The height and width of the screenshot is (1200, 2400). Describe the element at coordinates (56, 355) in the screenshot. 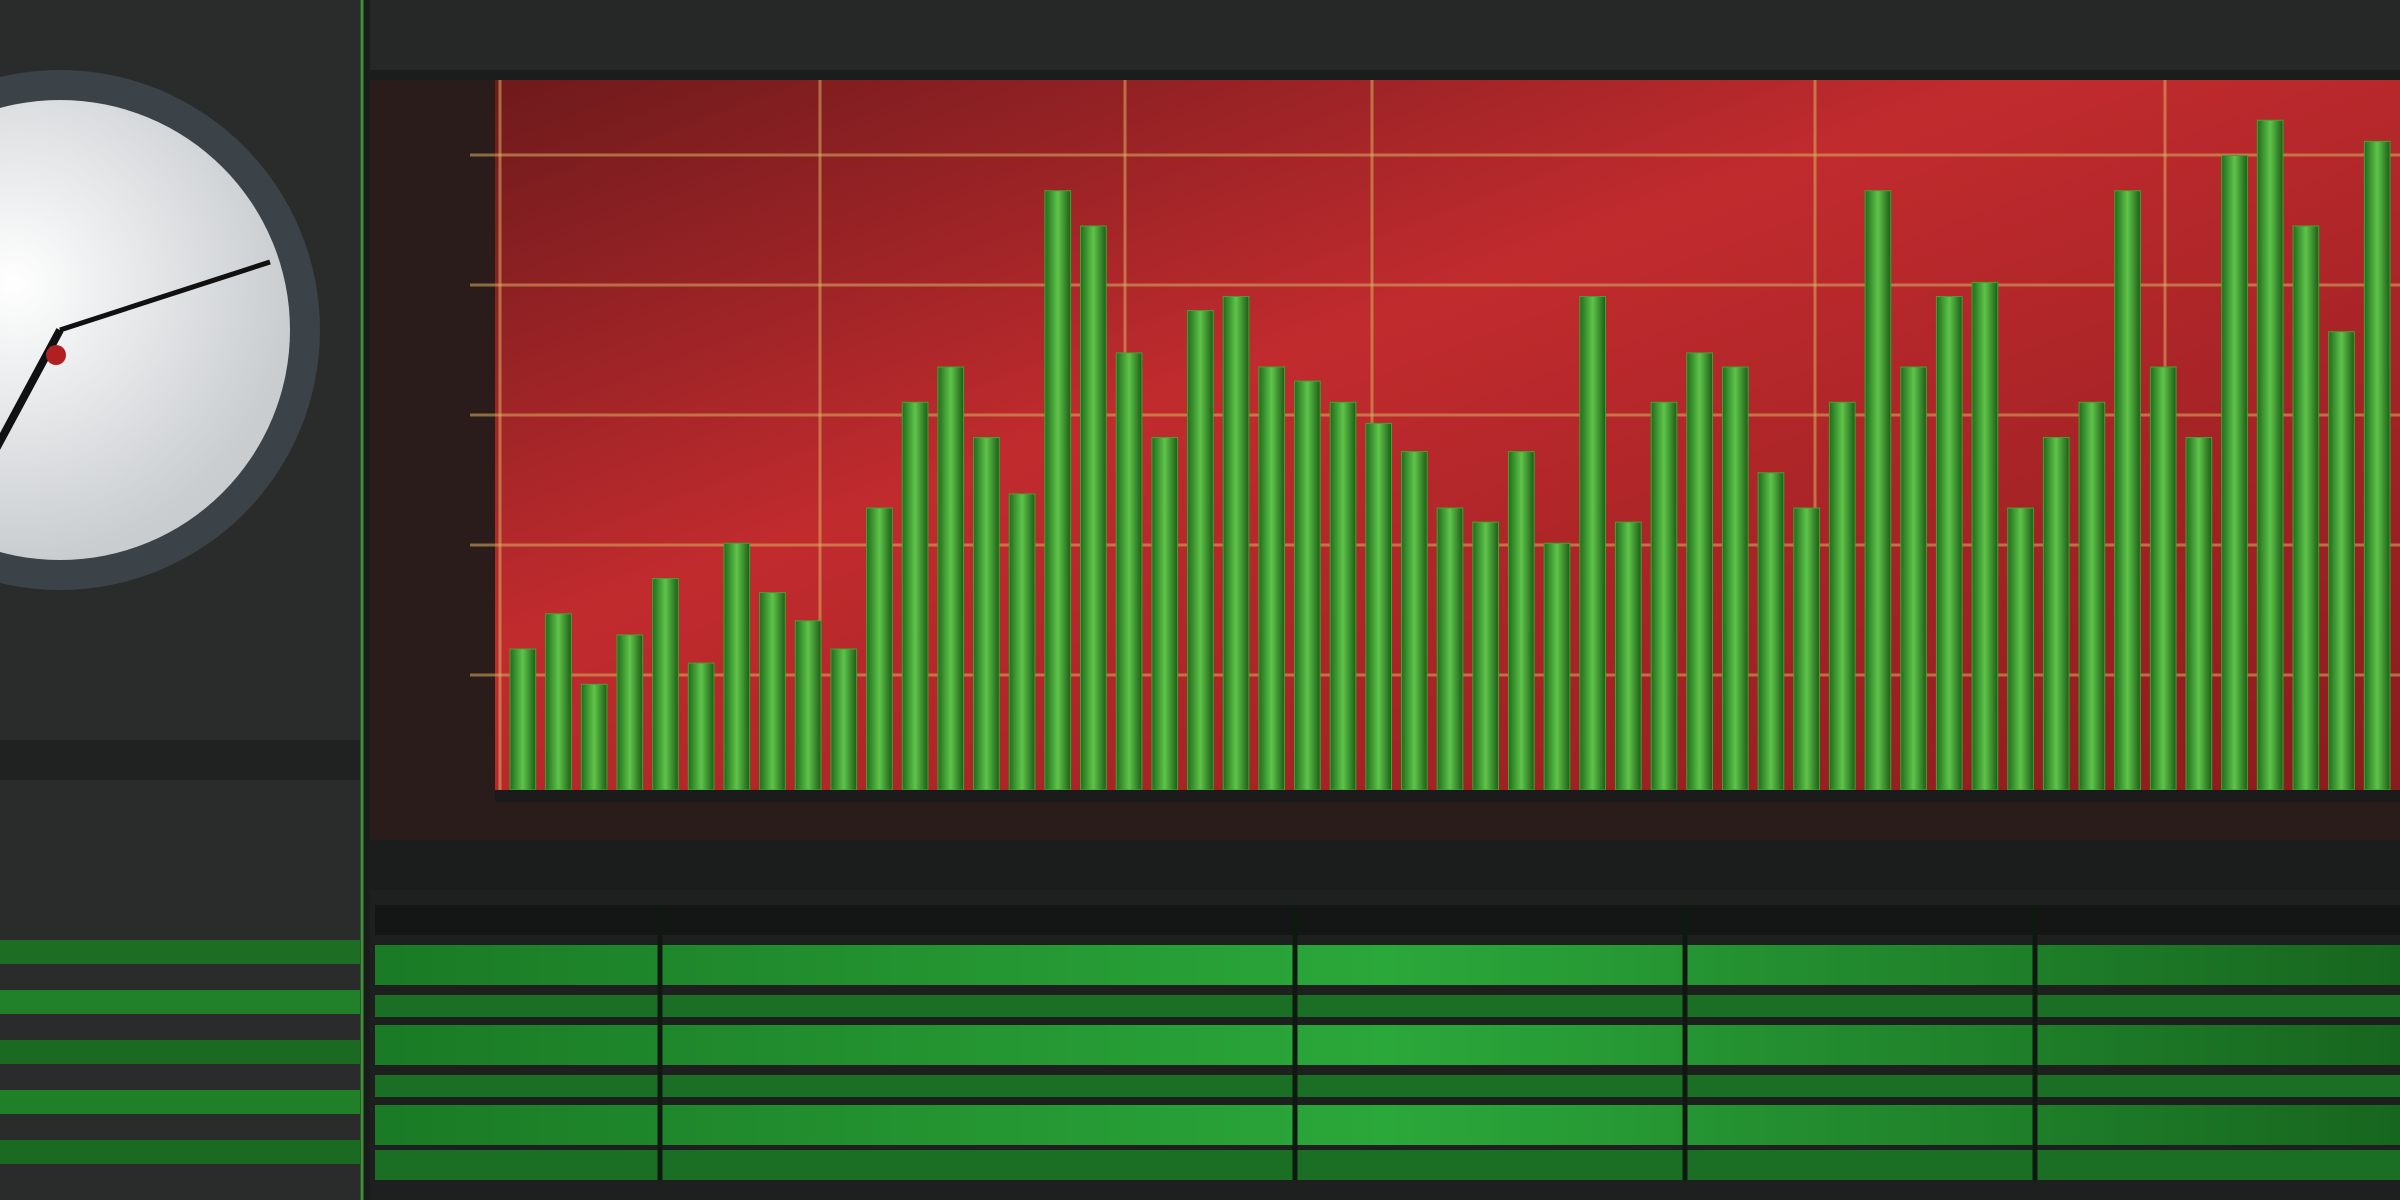

I see `clock-center` at that location.